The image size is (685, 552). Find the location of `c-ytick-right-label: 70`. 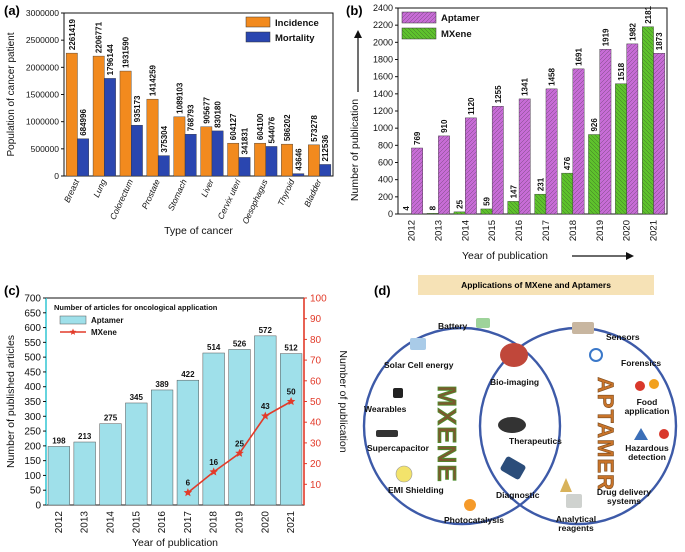

c-ytick-right-label: 70 is located at coordinates (316, 361).